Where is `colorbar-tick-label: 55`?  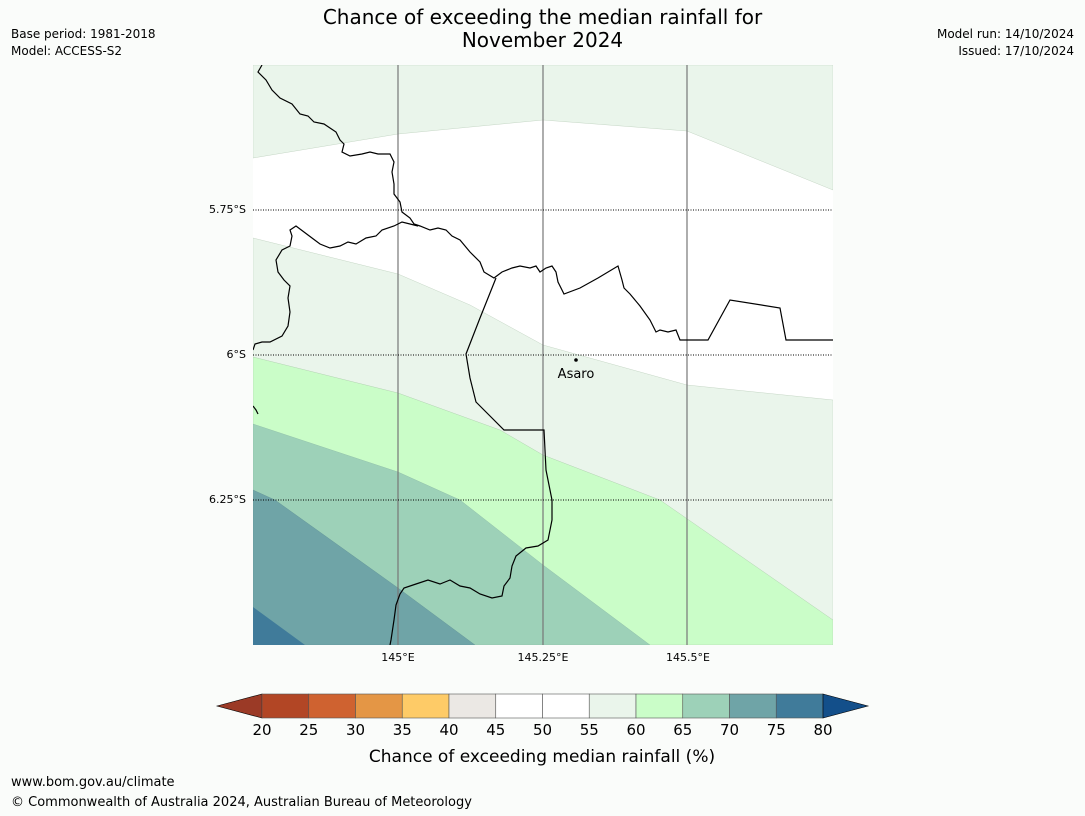 colorbar-tick-label: 55 is located at coordinates (589, 730).